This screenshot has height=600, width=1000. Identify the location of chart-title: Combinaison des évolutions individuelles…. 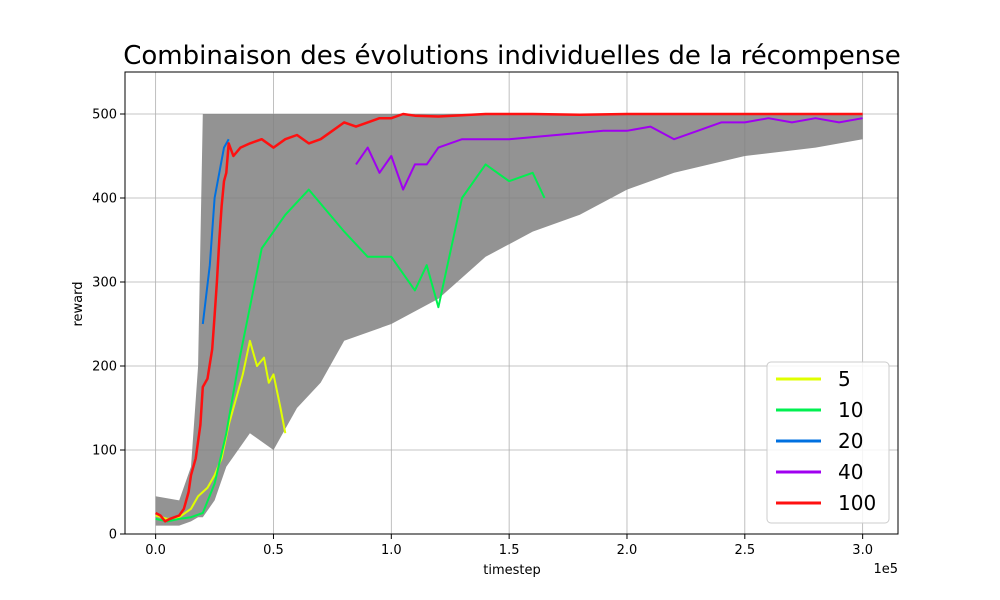
(512, 56).